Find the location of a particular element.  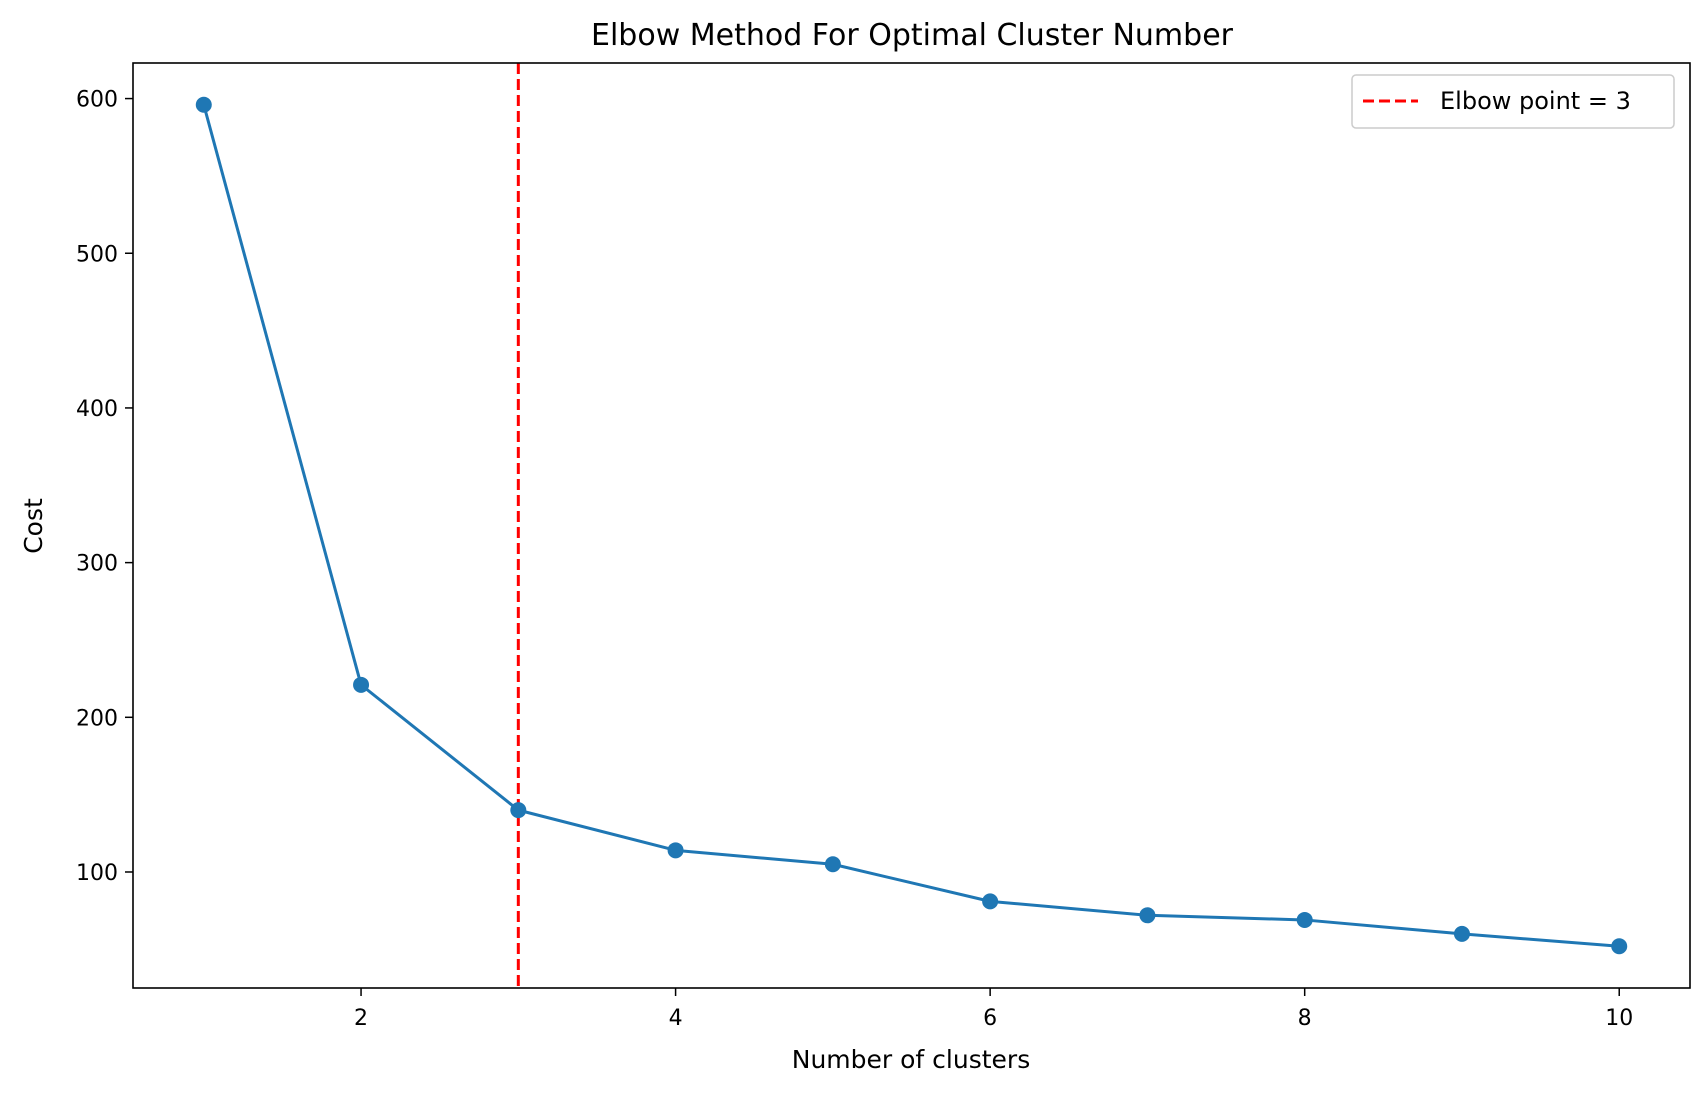

legend-box is located at coordinates (1513, 101).